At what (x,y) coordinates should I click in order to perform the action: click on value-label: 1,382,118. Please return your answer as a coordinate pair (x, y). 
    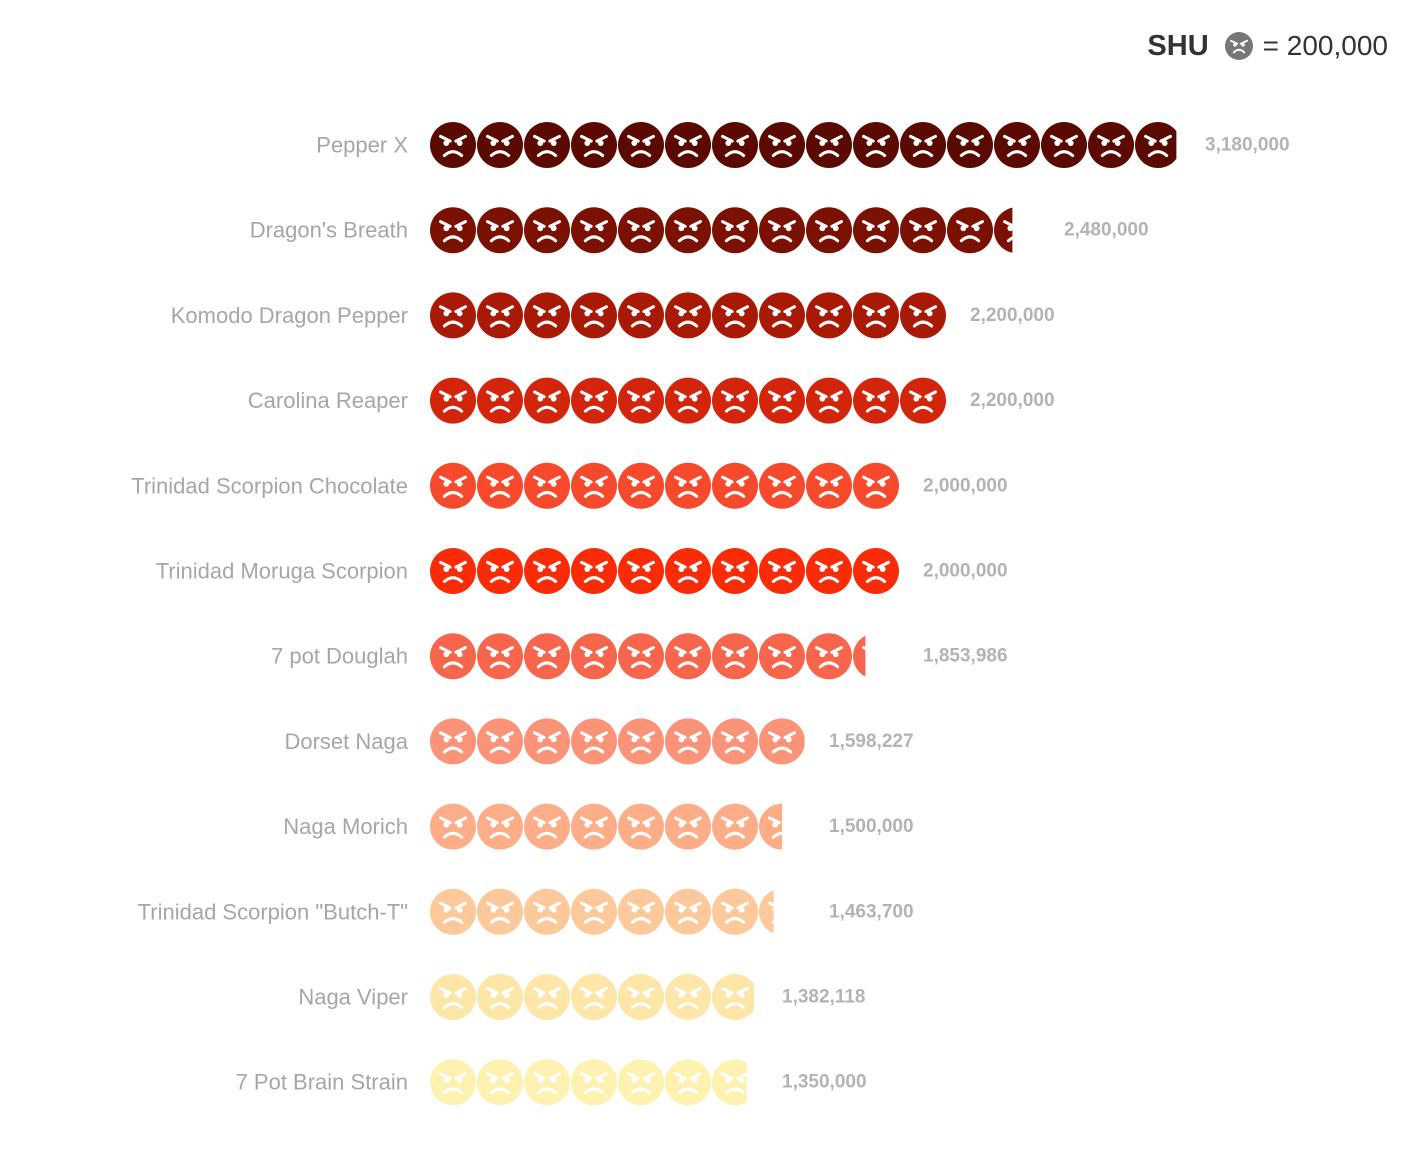
    Looking at the image, I should click on (823, 997).